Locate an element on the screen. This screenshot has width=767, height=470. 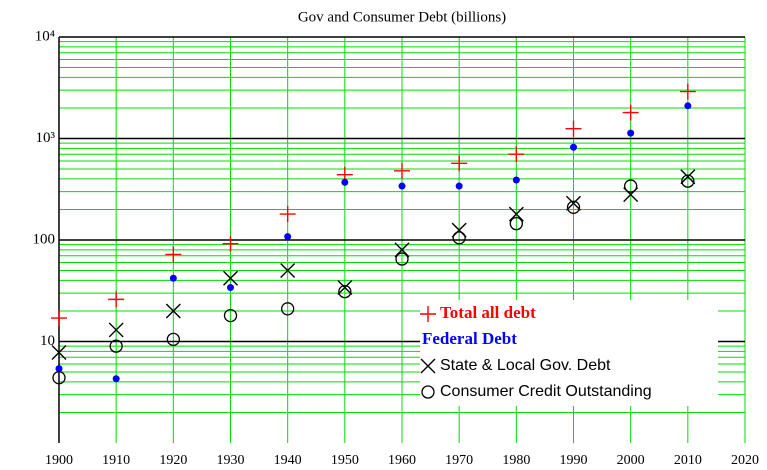
x-tick-label: 1970 is located at coordinates (459, 460).